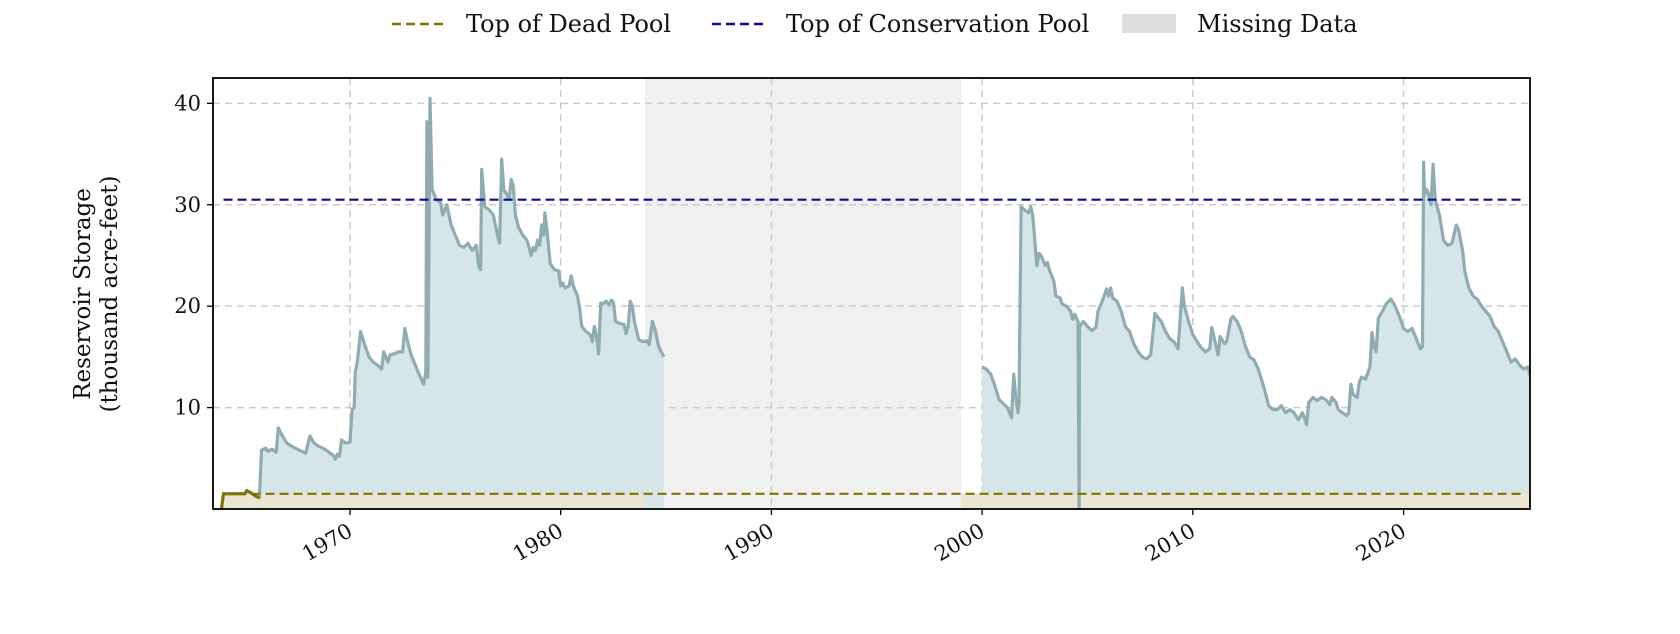  I want to click on x-tick-label-2000: 2000, so click(959, 543).